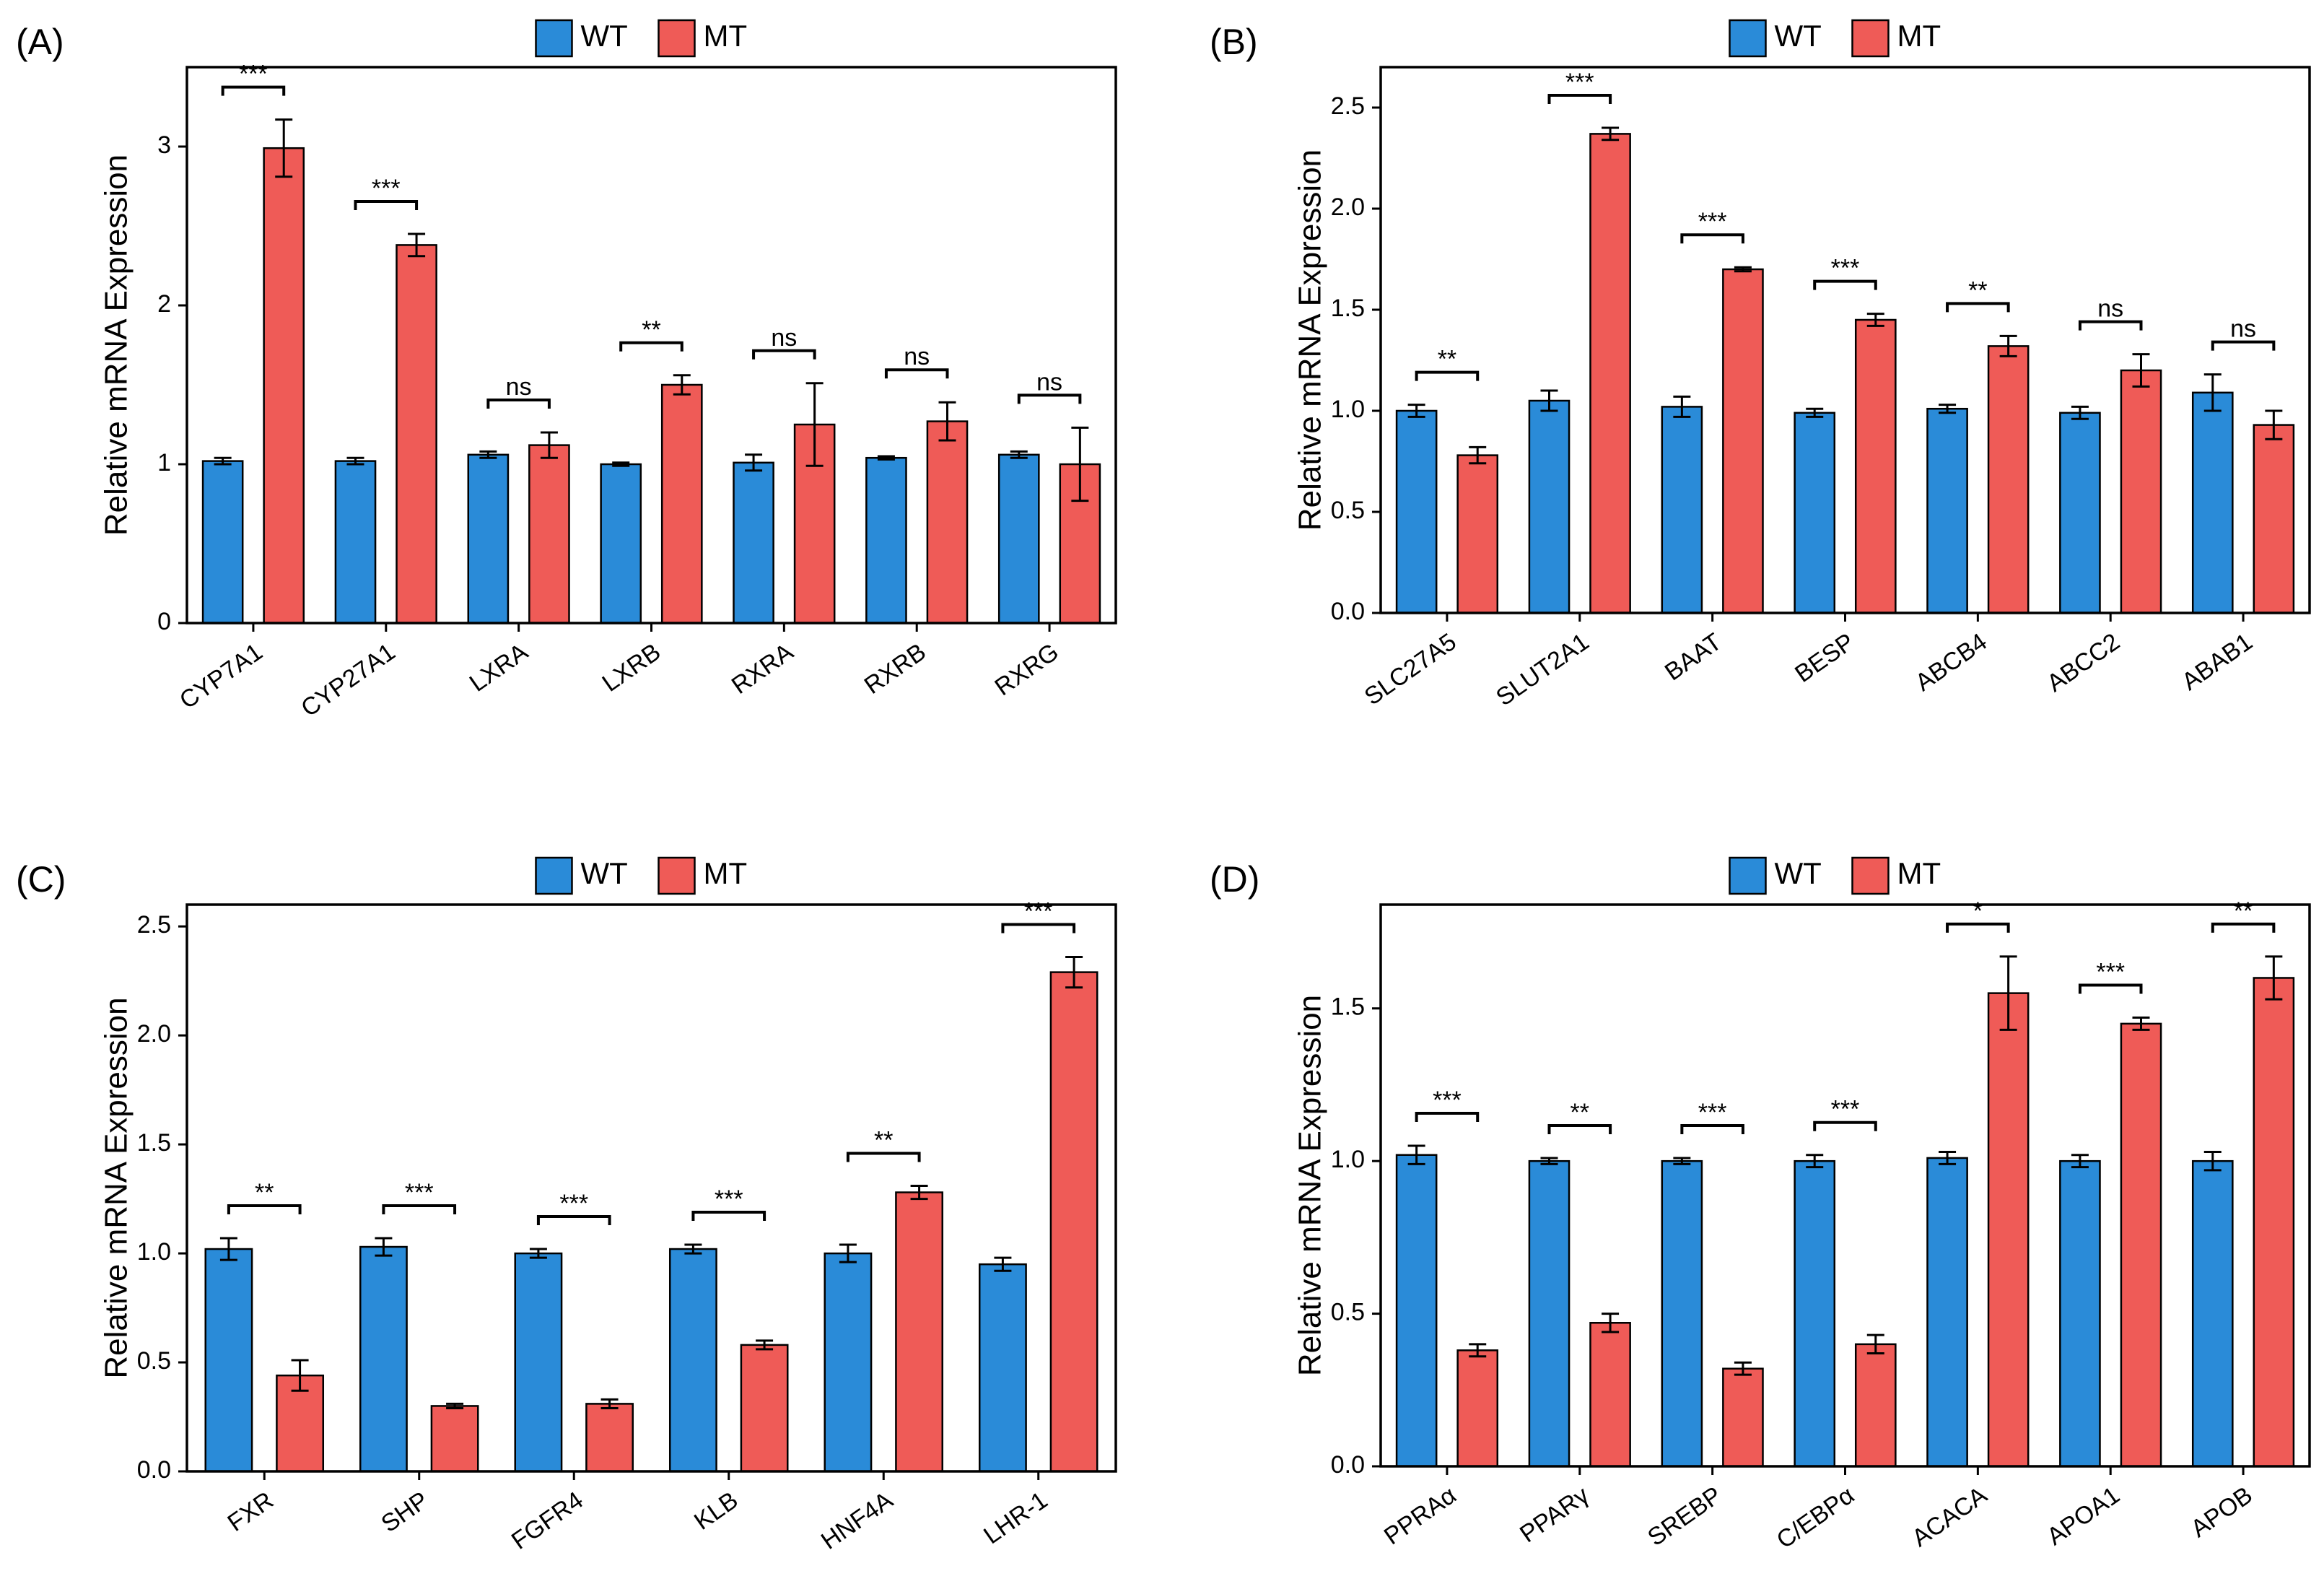 The height and width of the screenshot is (1571, 2324). What do you see at coordinates (1234, 879) in the screenshot?
I see `panel-label: (D)` at bounding box center [1234, 879].